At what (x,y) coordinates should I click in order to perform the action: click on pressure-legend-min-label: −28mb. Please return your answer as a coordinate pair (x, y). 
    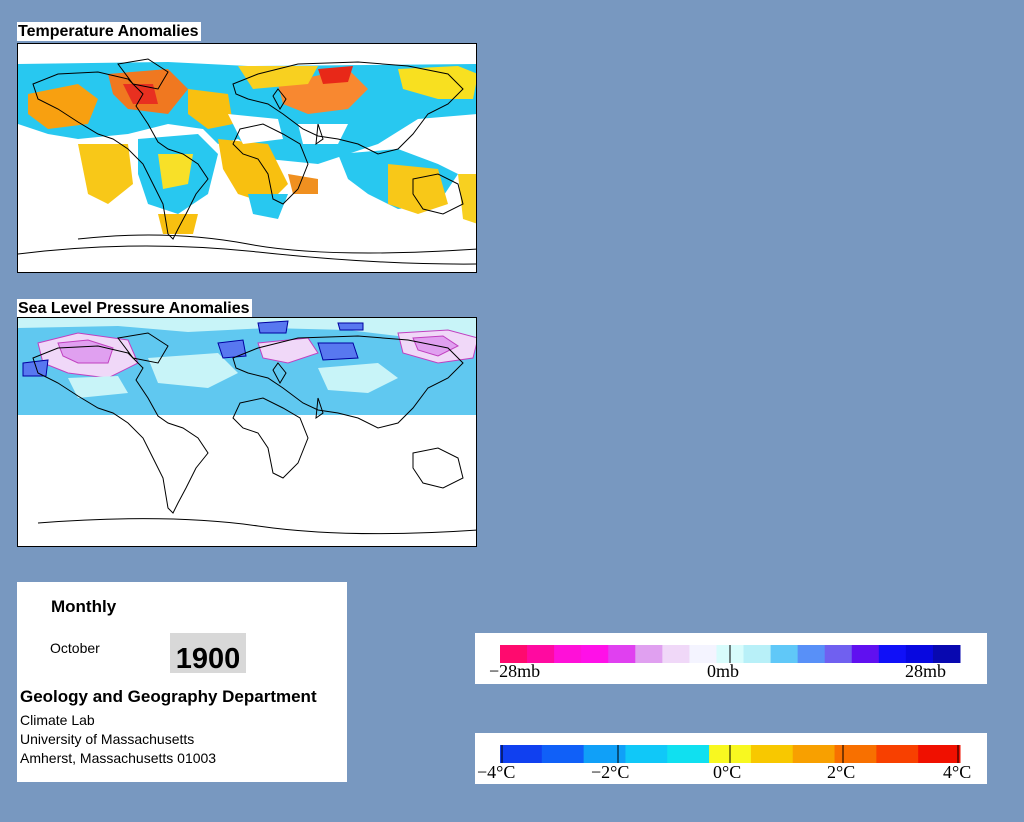
    Looking at the image, I should click on (514, 671).